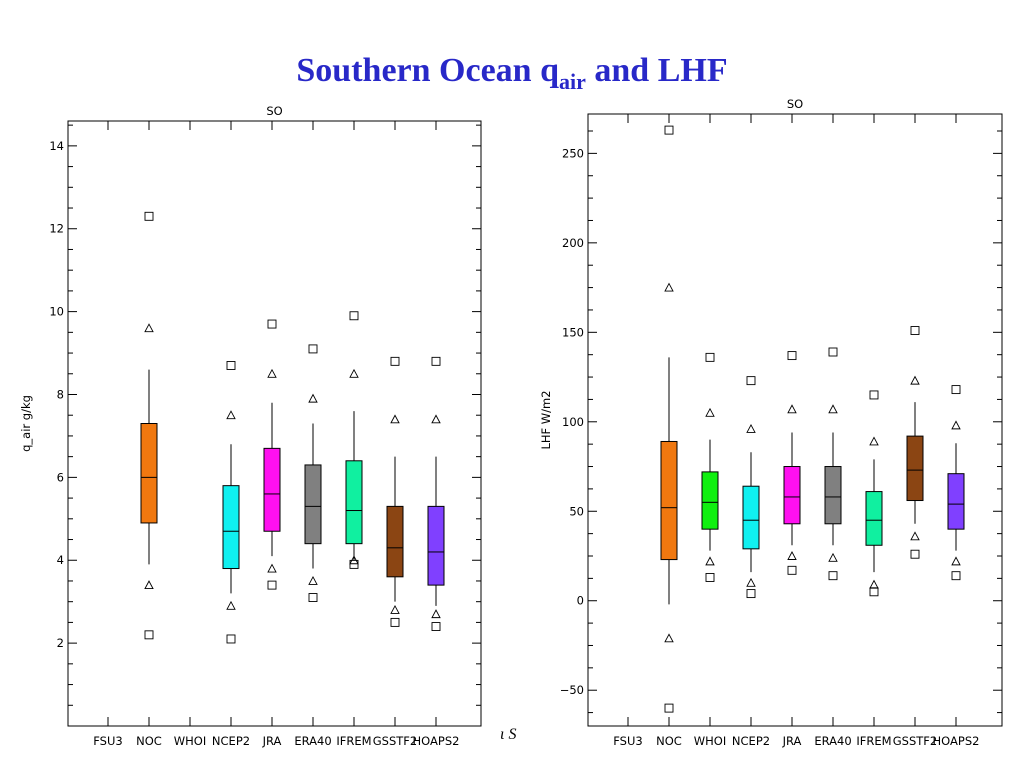 The image size is (1024, 768). What do you see at coordinates (656, 70) in the screenshot?
I see `title-tail: and LHF` at bounding box center [656, 70].